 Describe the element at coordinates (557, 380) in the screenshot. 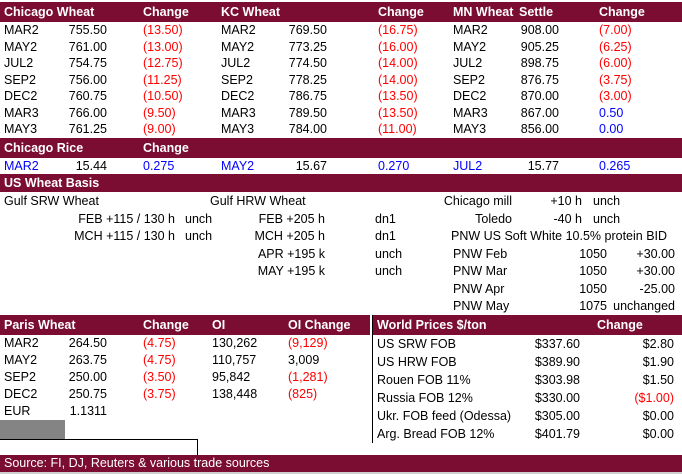

I see `price-cell: $303.98` at that location.